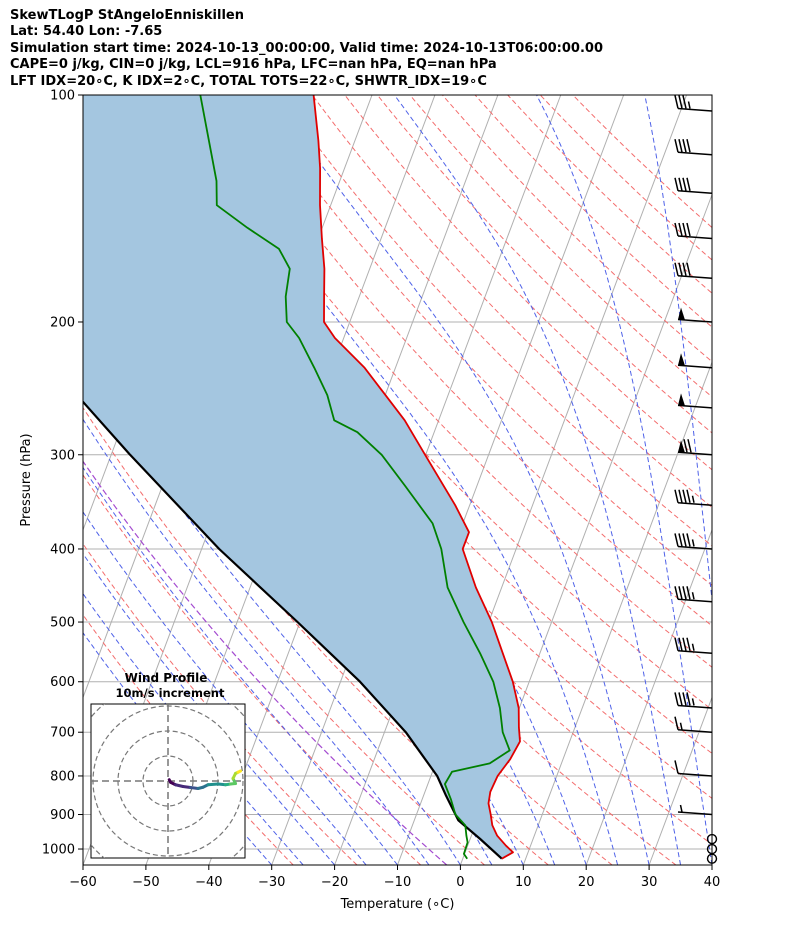 The image size is (794, 937). Describe the element at coordinates (127, 15) in the screenshot. I see `chart-title: SkewTLogP StAngeloEnniskillen` at that location.